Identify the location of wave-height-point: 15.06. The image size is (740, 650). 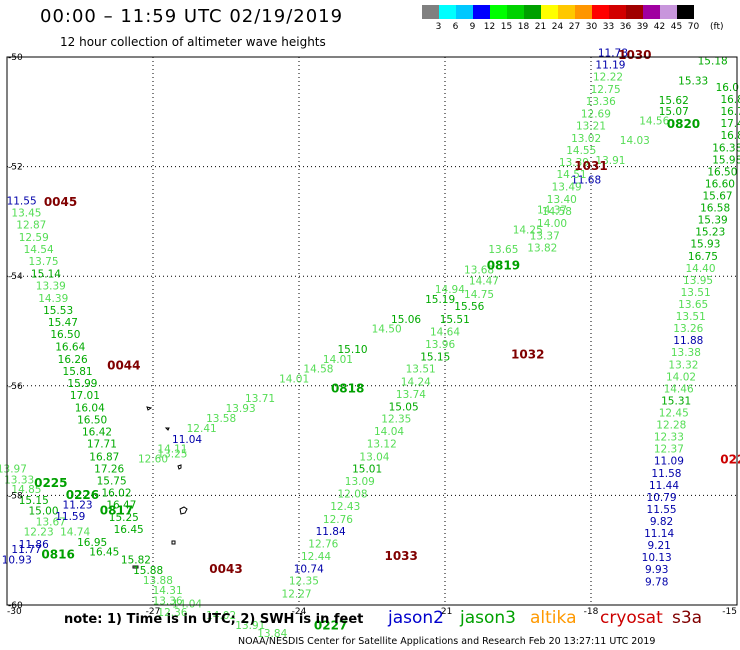
(406, 320).